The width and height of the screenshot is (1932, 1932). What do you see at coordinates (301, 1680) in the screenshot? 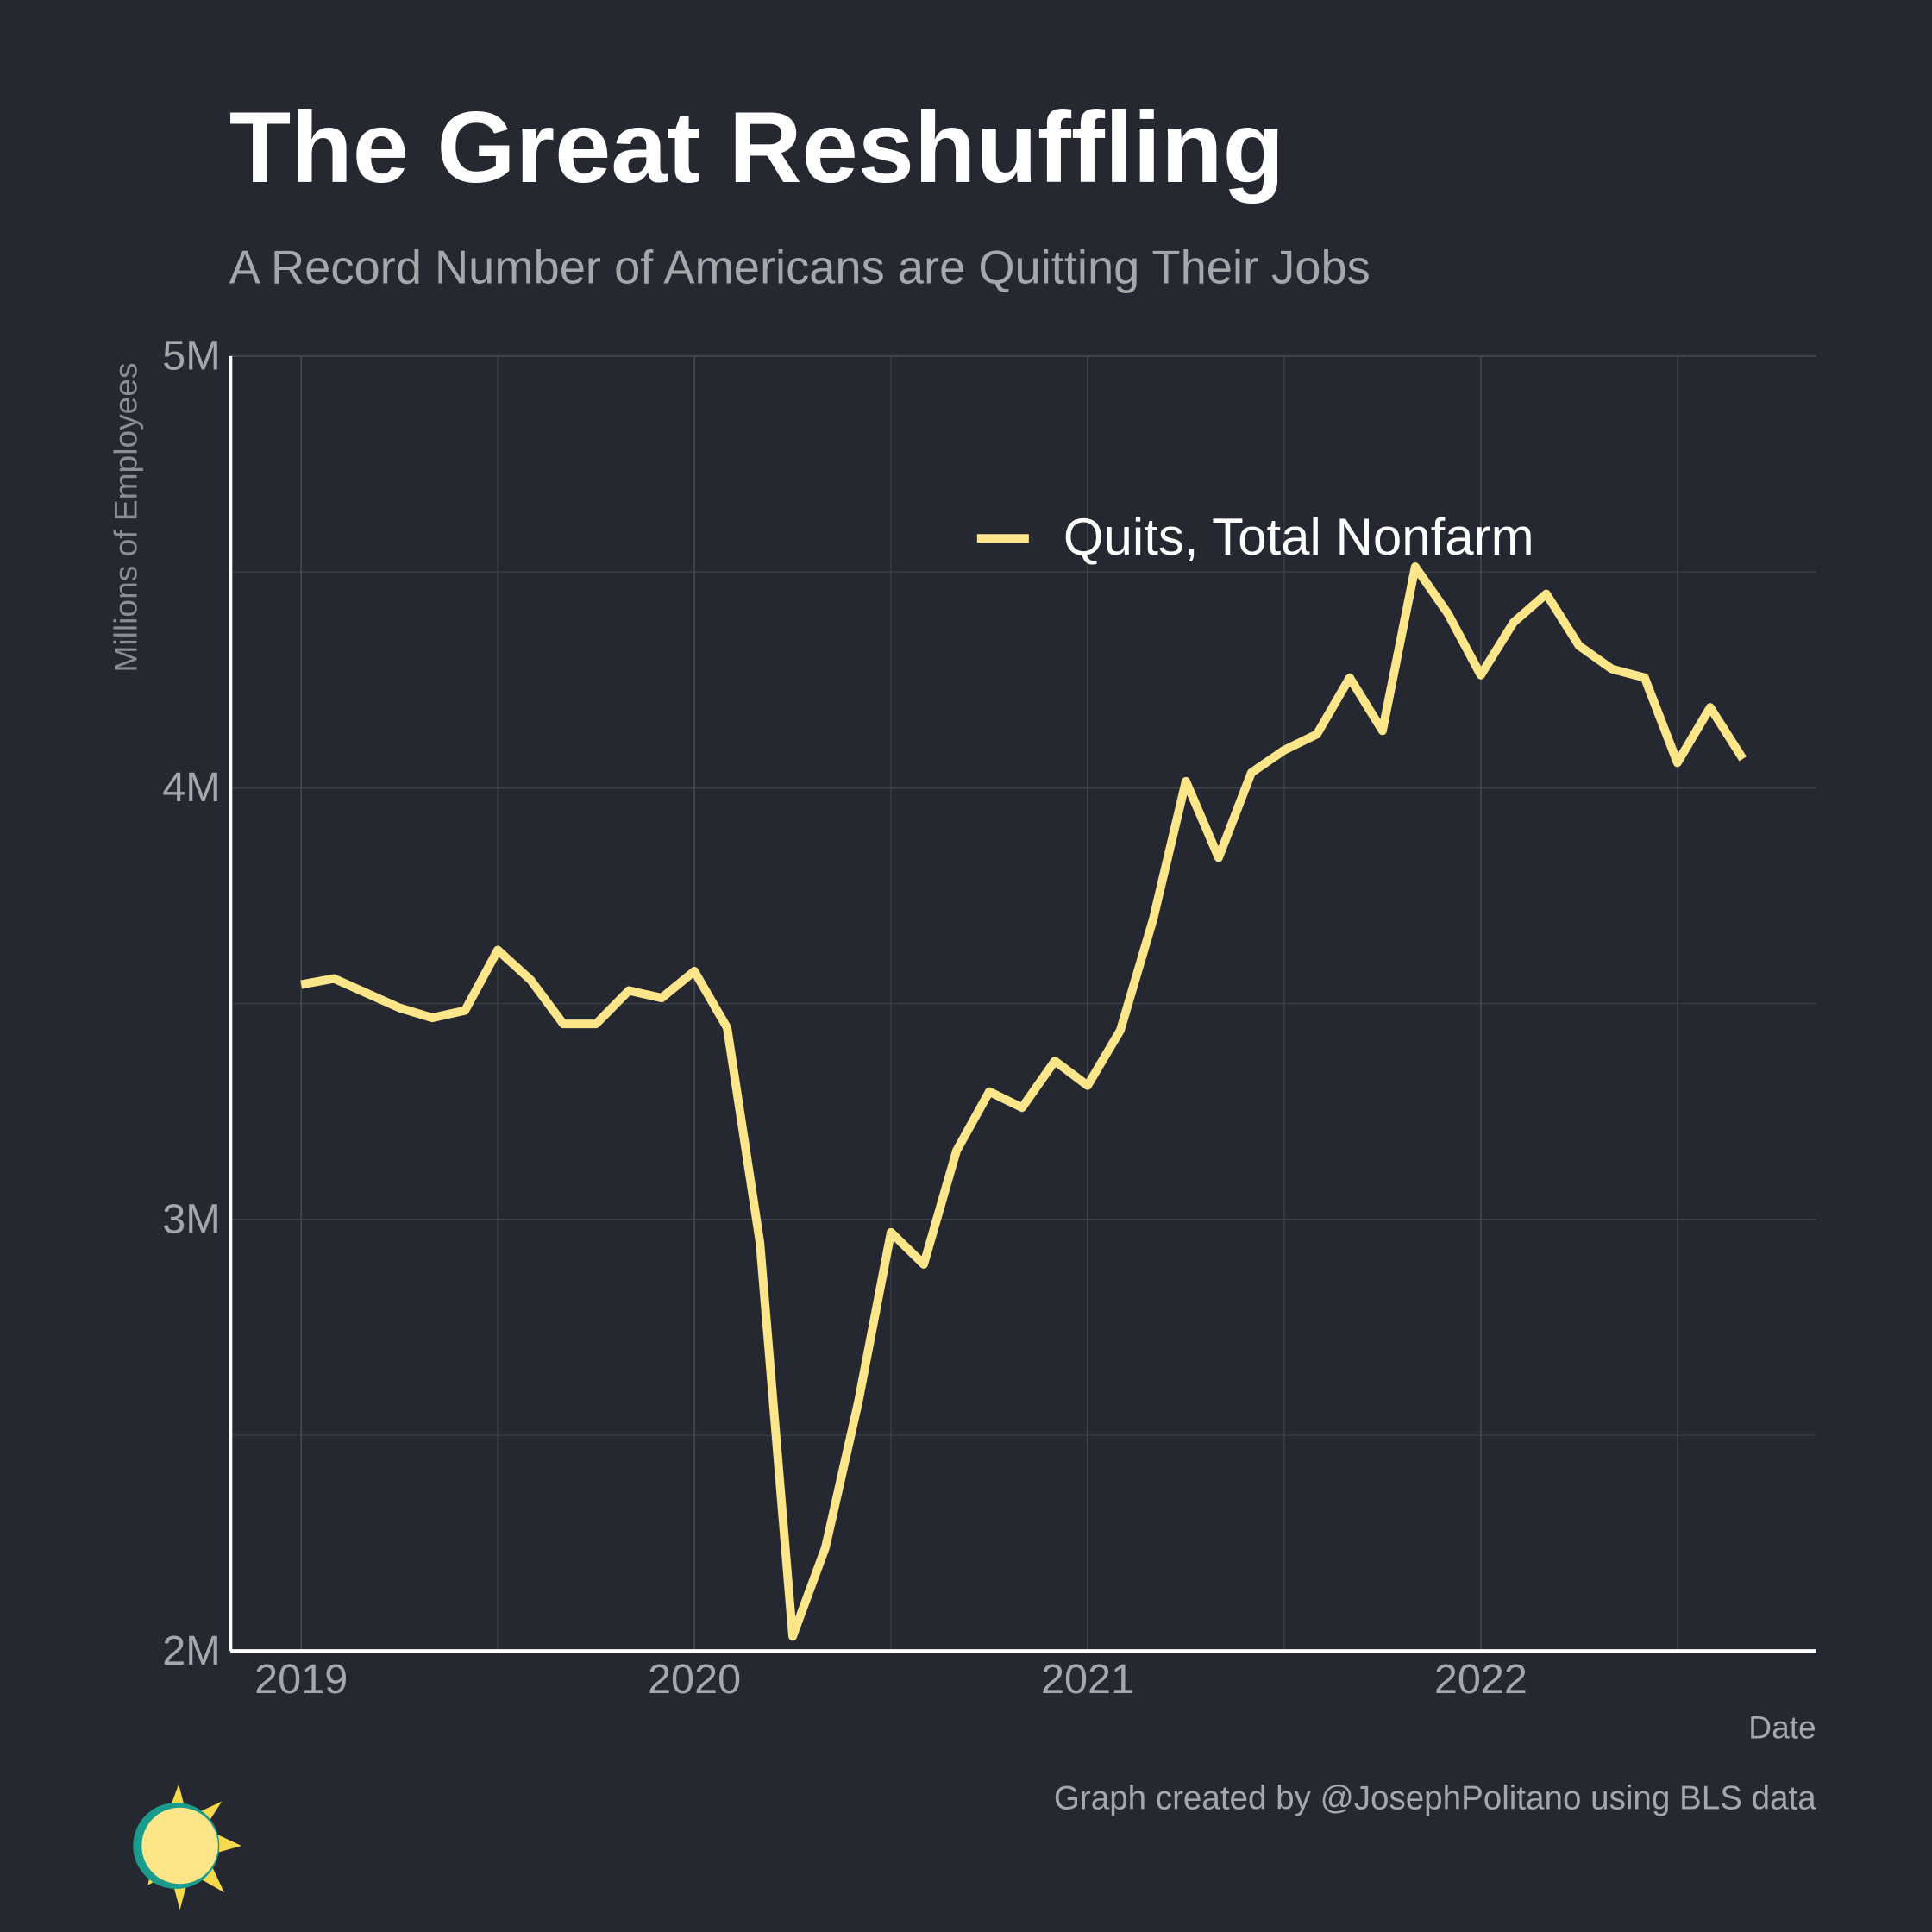
I see `x-tick-label: 2019` at bounding box center [301, 1680].